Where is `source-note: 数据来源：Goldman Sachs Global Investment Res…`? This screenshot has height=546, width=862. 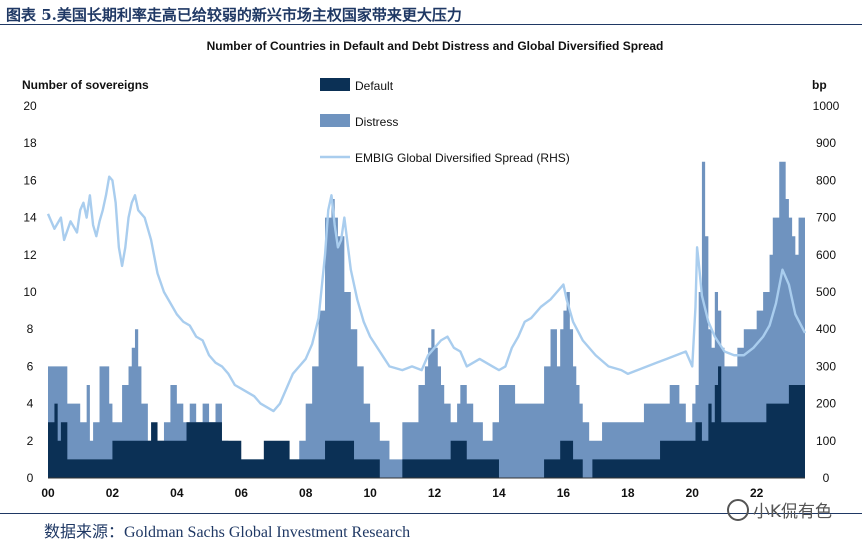 source-note: 数据来源：Goldman Sachs Global Investment Res… is located at coordinates (227, 532).